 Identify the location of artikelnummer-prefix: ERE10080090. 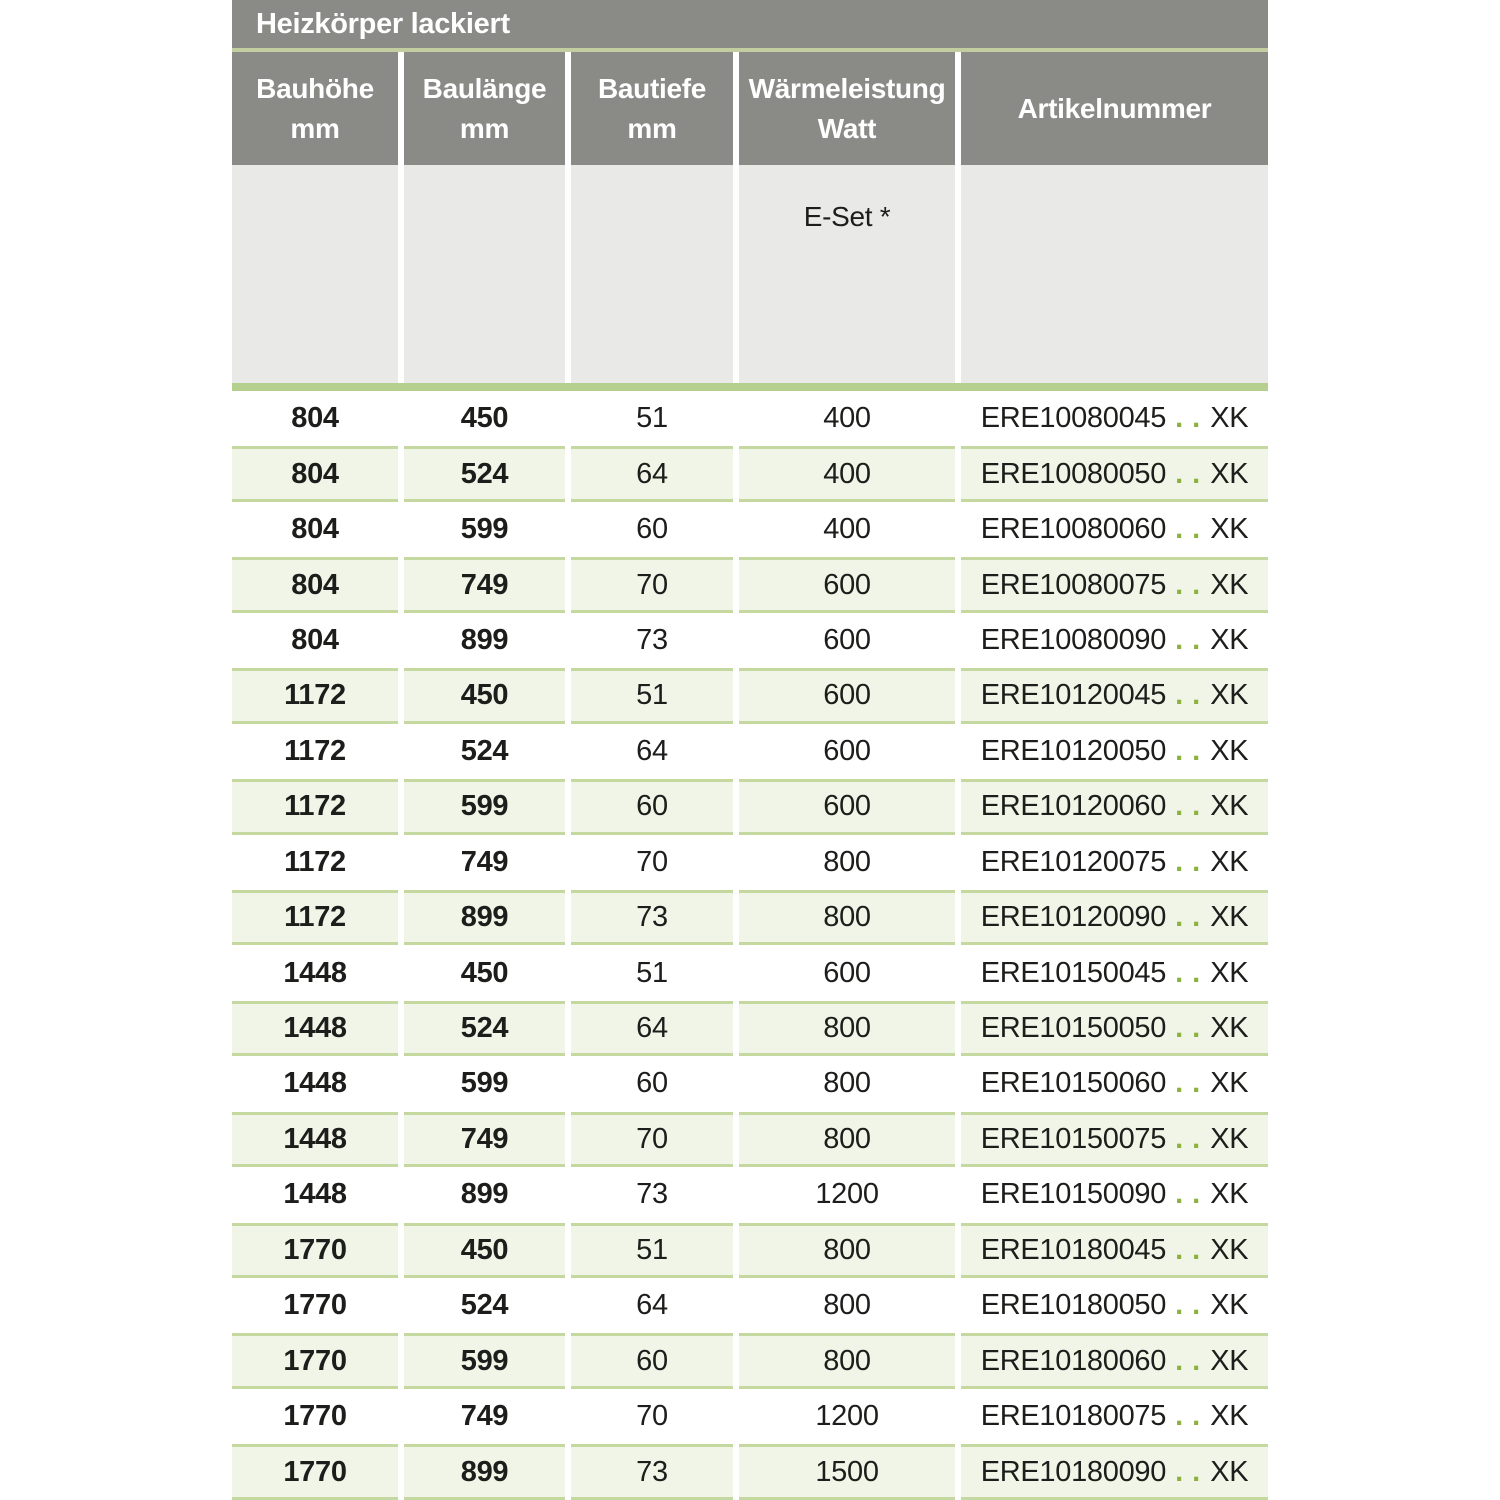
(1073, 639).